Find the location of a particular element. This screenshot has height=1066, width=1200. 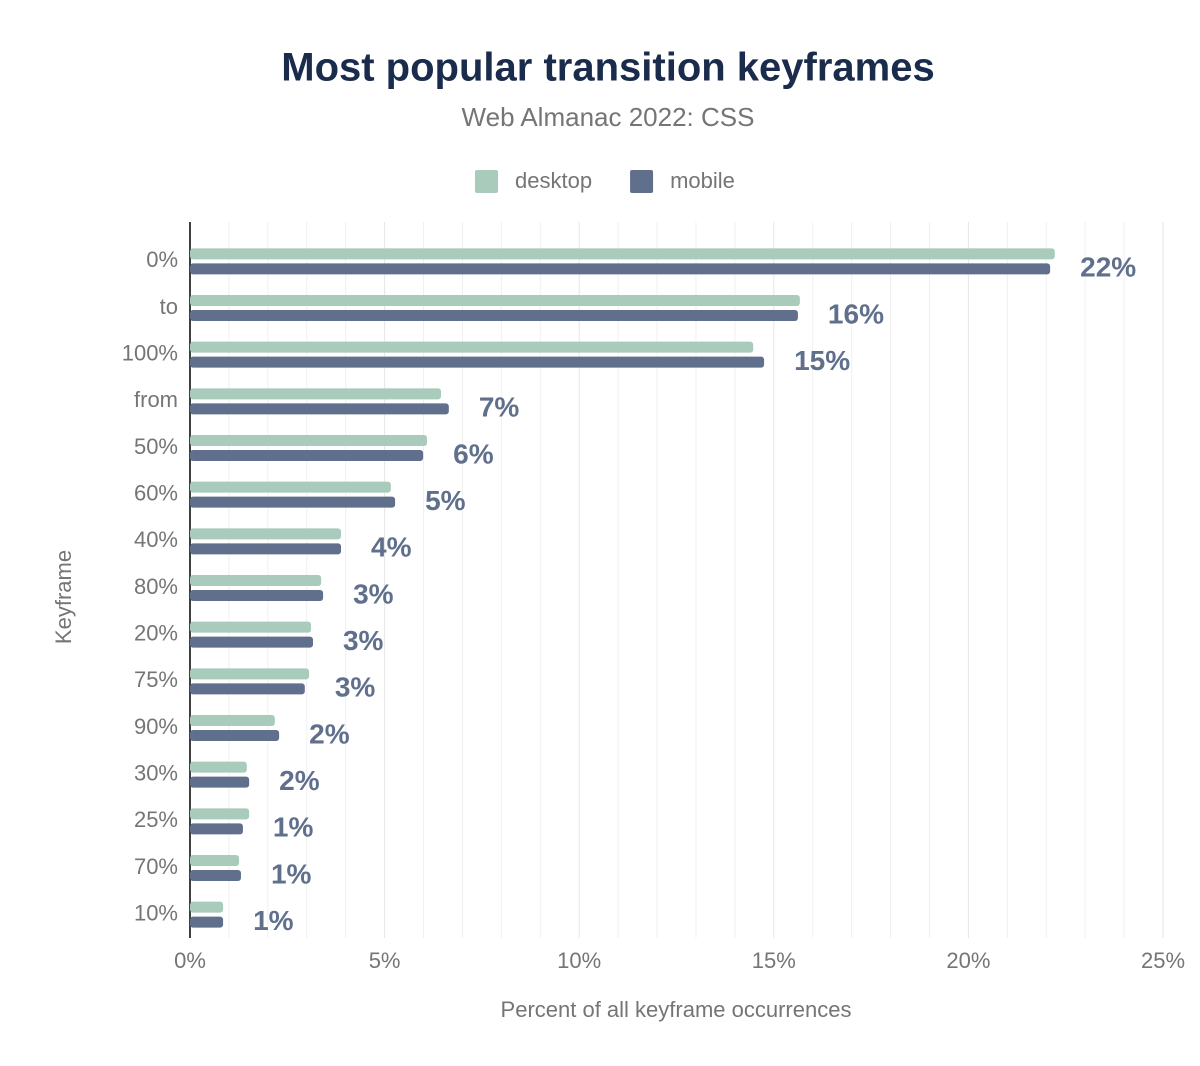

y-axis-label: Keyframe is located at coordinates (63, 597).